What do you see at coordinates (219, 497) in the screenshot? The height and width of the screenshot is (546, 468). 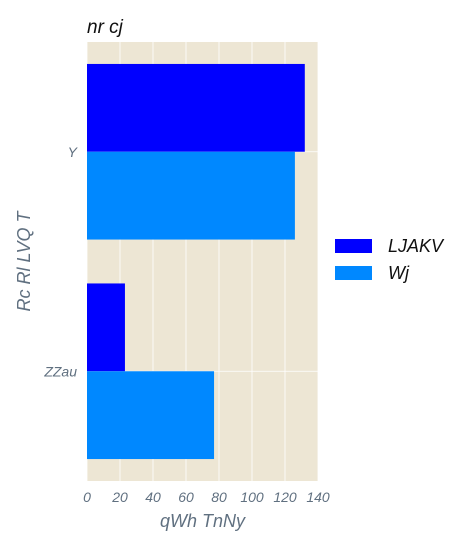 I see `x-tick-label: 80` at bounding box center [219, 497].